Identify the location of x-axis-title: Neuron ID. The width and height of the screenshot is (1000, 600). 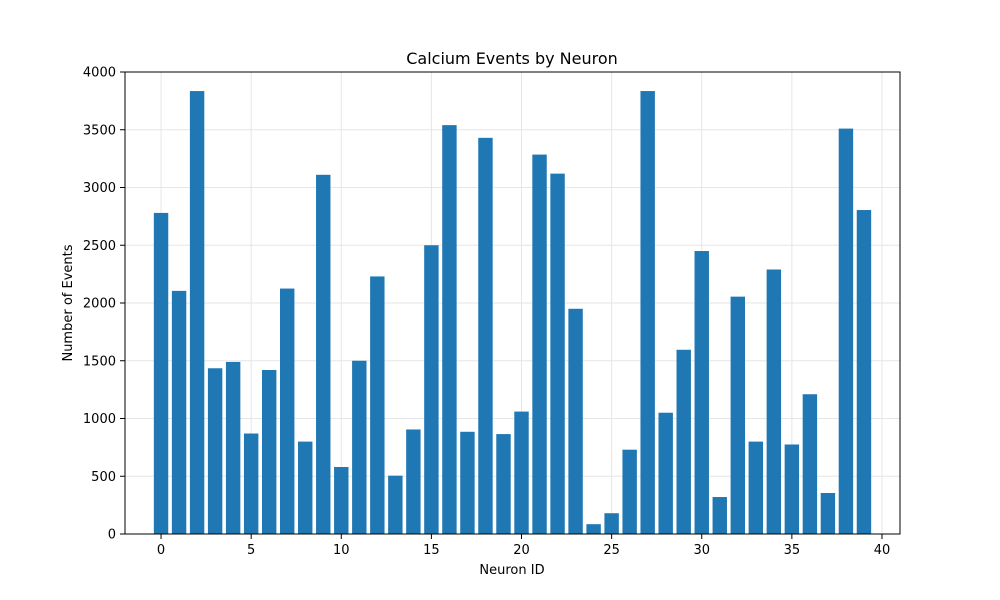
(511, 570).